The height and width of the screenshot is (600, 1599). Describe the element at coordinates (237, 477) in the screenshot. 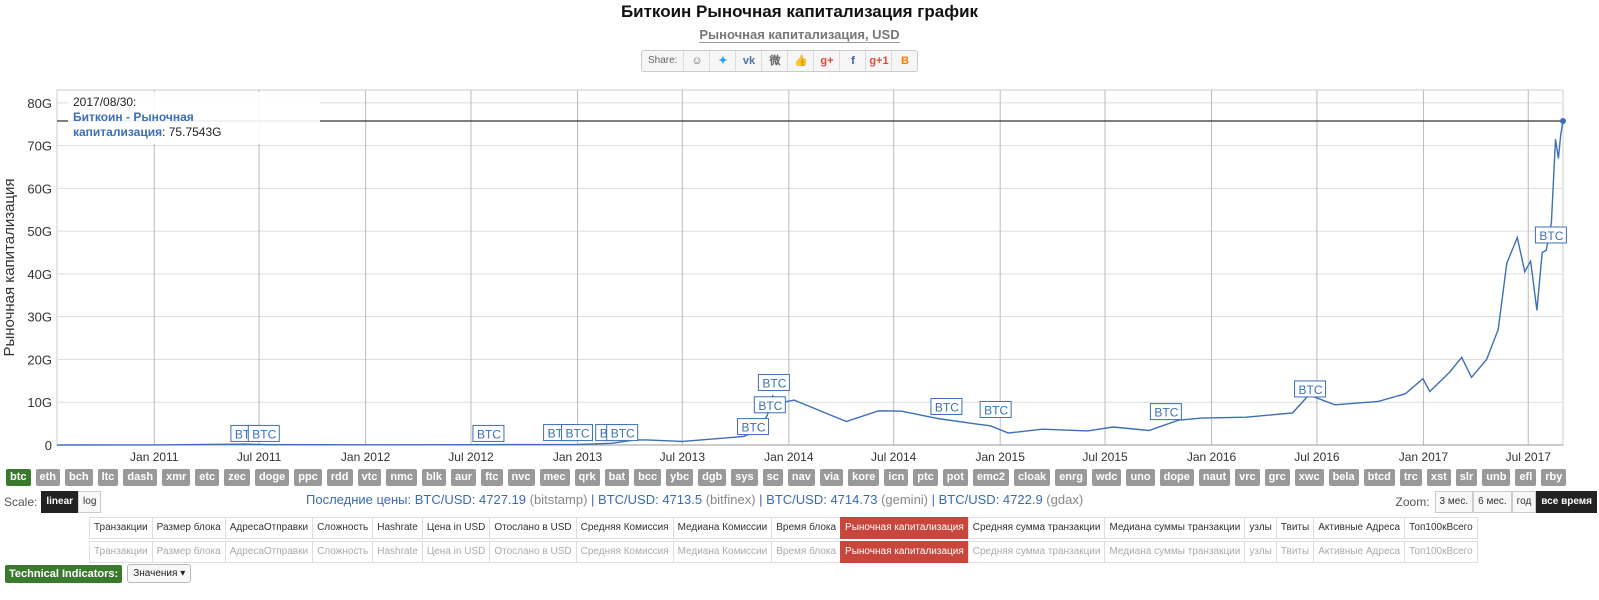

I see `coin-button-zec: zec` at that location.